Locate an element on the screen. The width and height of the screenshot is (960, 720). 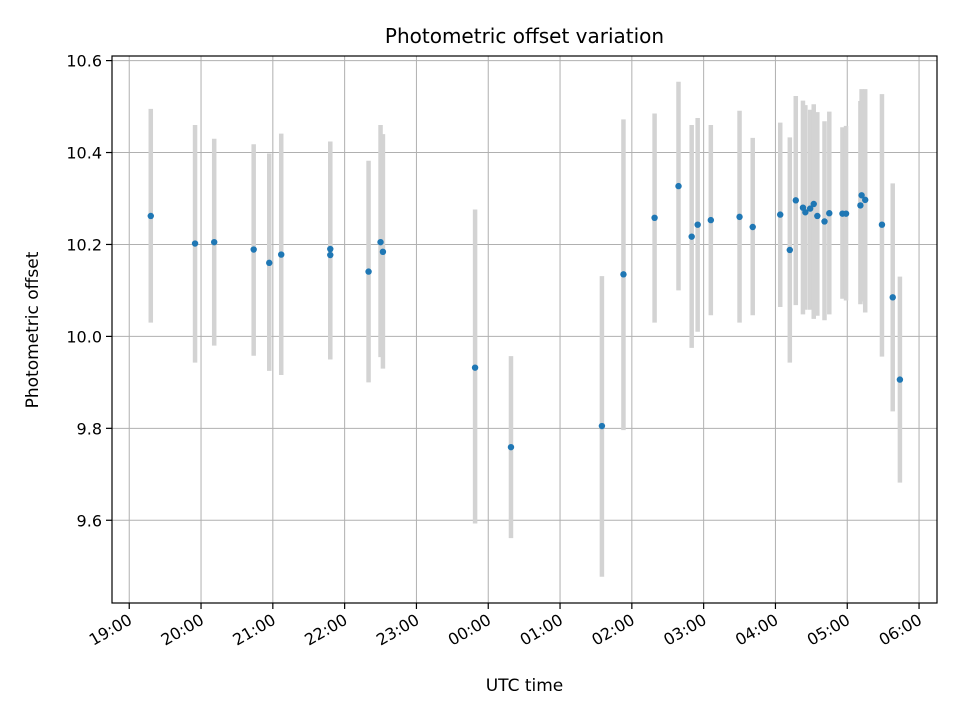
y-axis-label: Photometric offset is located at coordinates (33, 329).